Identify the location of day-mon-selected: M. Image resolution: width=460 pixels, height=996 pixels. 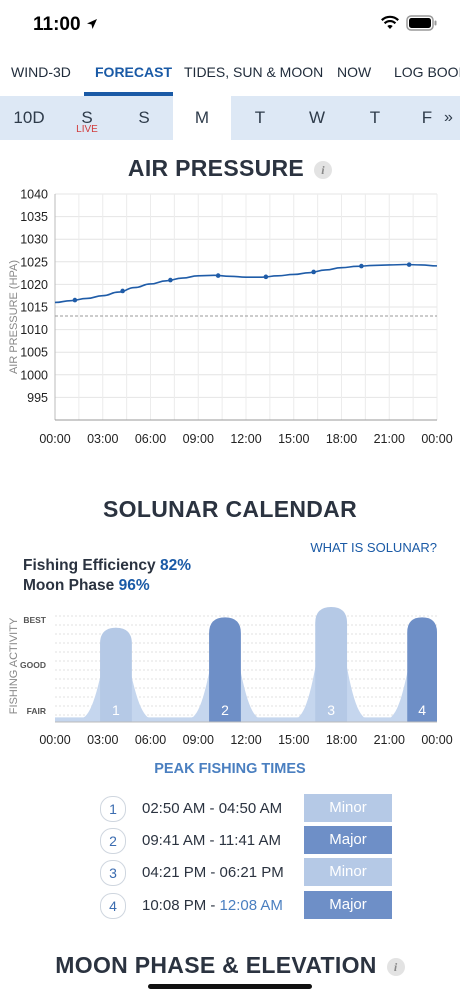
(202, 118).